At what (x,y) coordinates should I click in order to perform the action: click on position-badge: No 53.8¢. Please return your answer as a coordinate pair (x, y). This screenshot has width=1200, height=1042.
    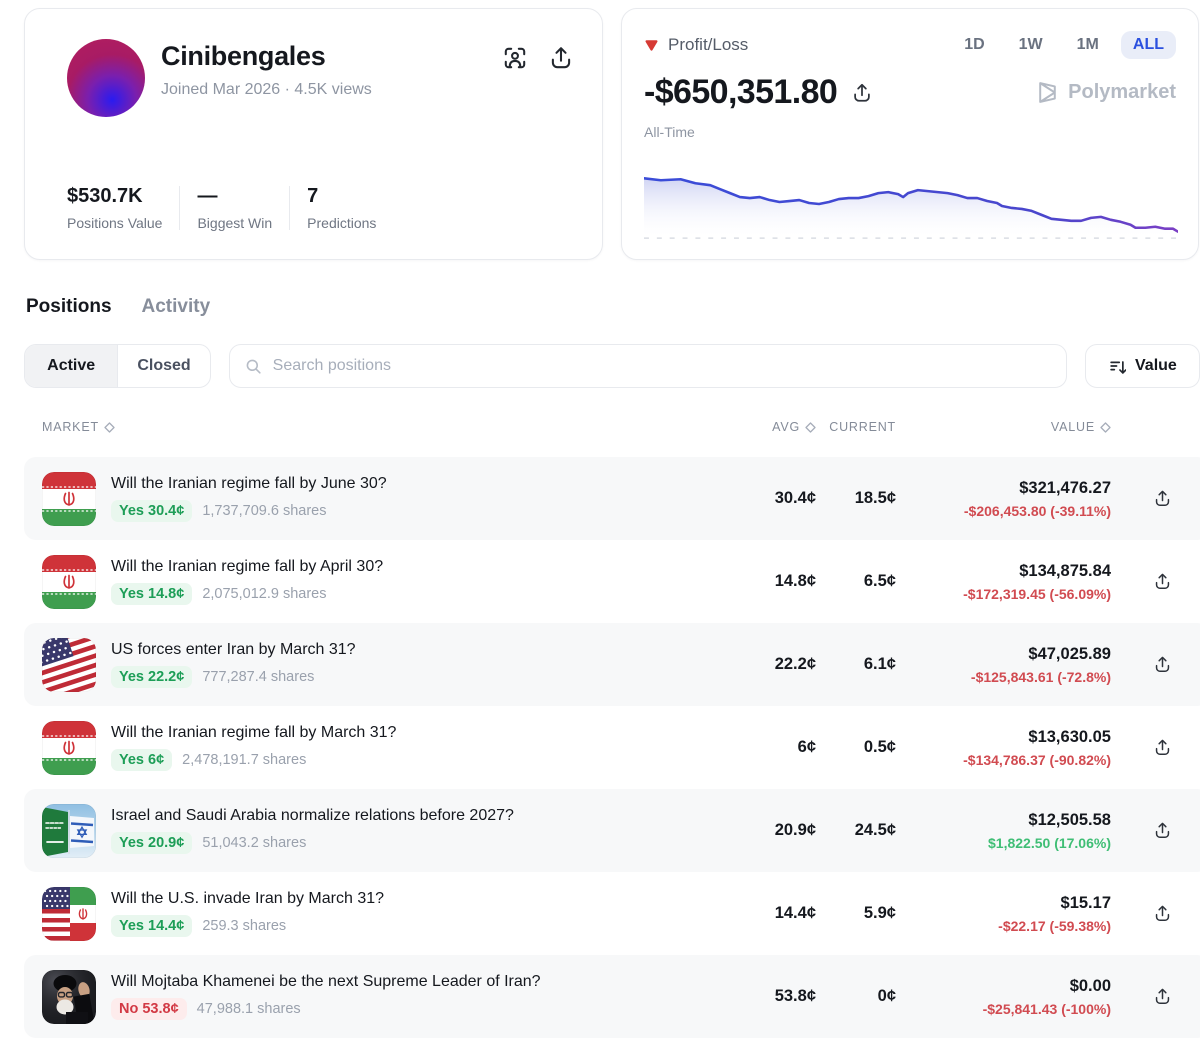
    Looking at the image, I should click on (149, 1009).